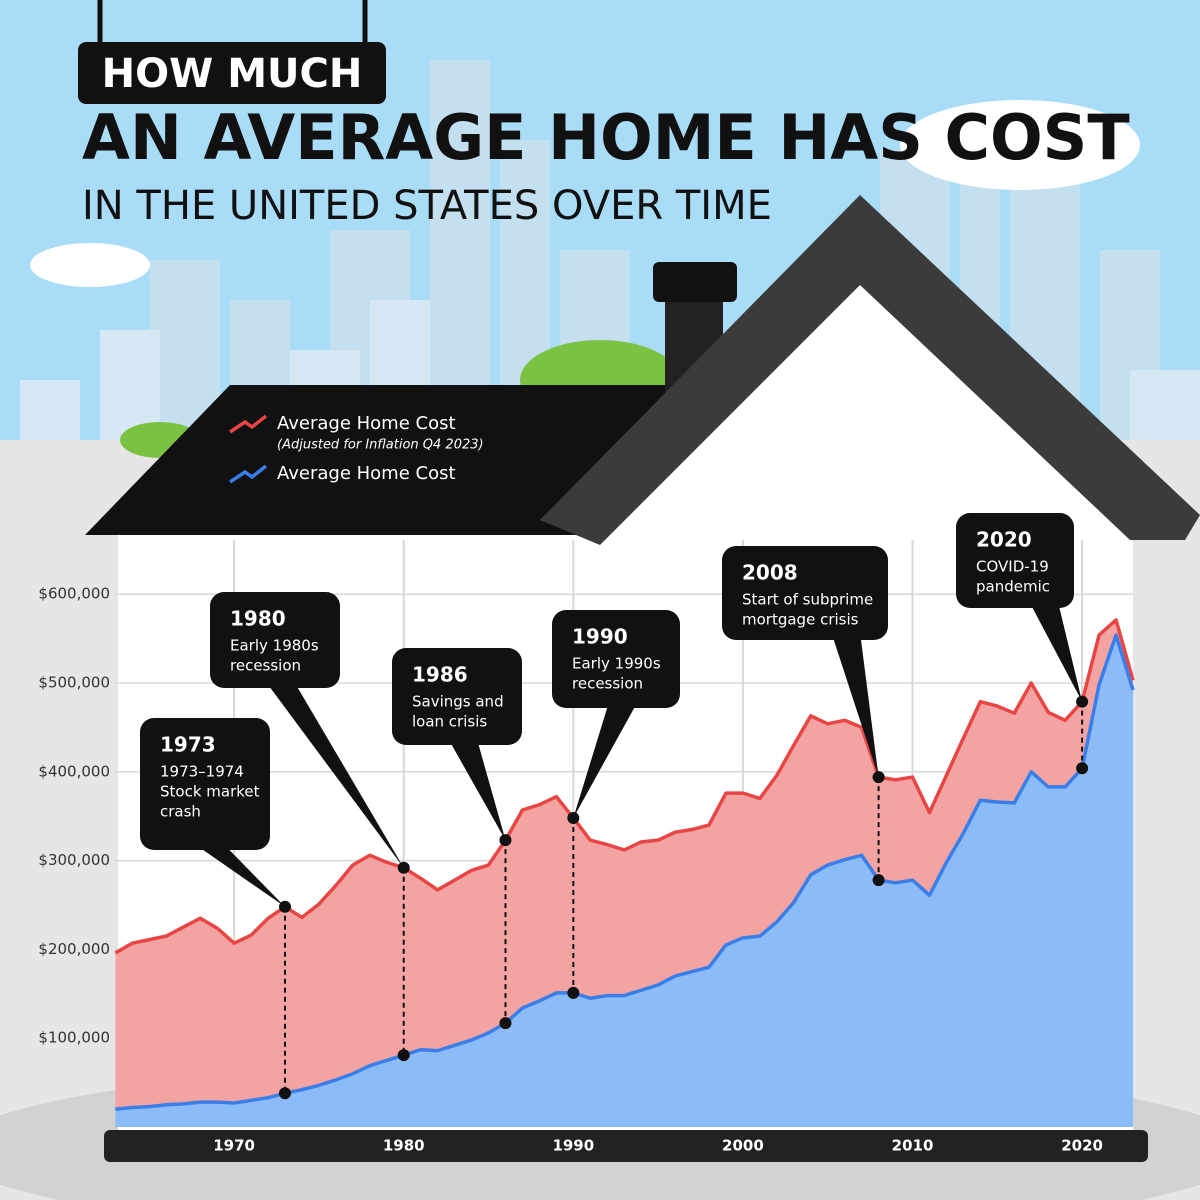  Describe the element at coordinates (743, 1146) in the screenshot. I see `x-tick-label: 2000` at that location.